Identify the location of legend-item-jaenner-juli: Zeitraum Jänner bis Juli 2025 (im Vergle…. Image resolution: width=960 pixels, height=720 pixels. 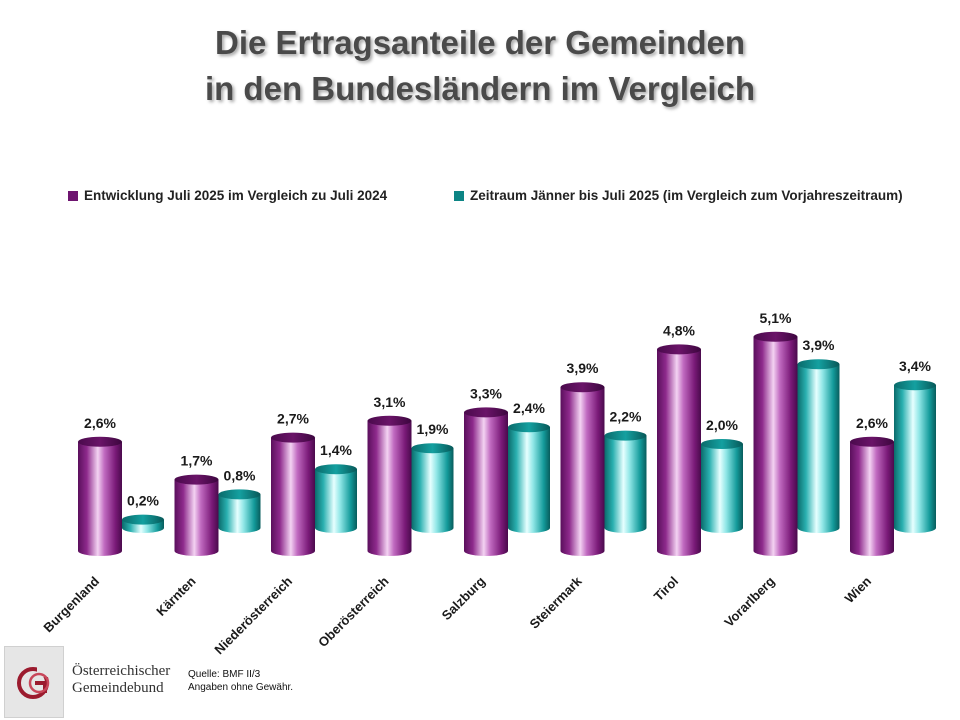
(678, 195).